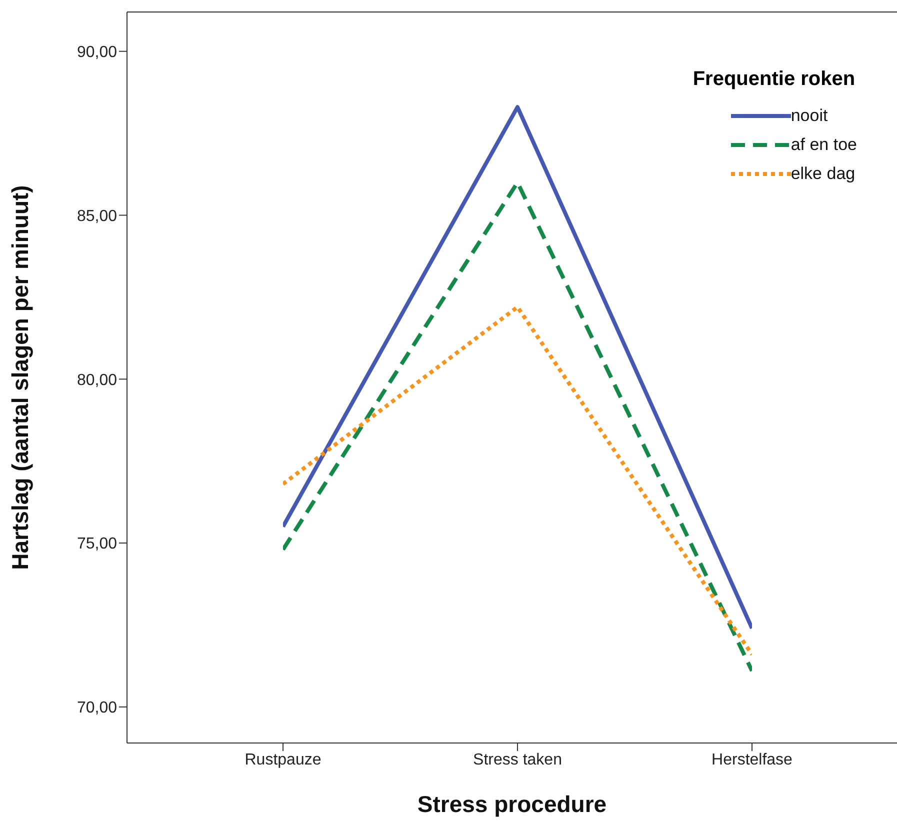 Image resolution: width=897 pixels, height=832 pixels. I want to click on y-tick-label: 75,00, so click(97, 544).